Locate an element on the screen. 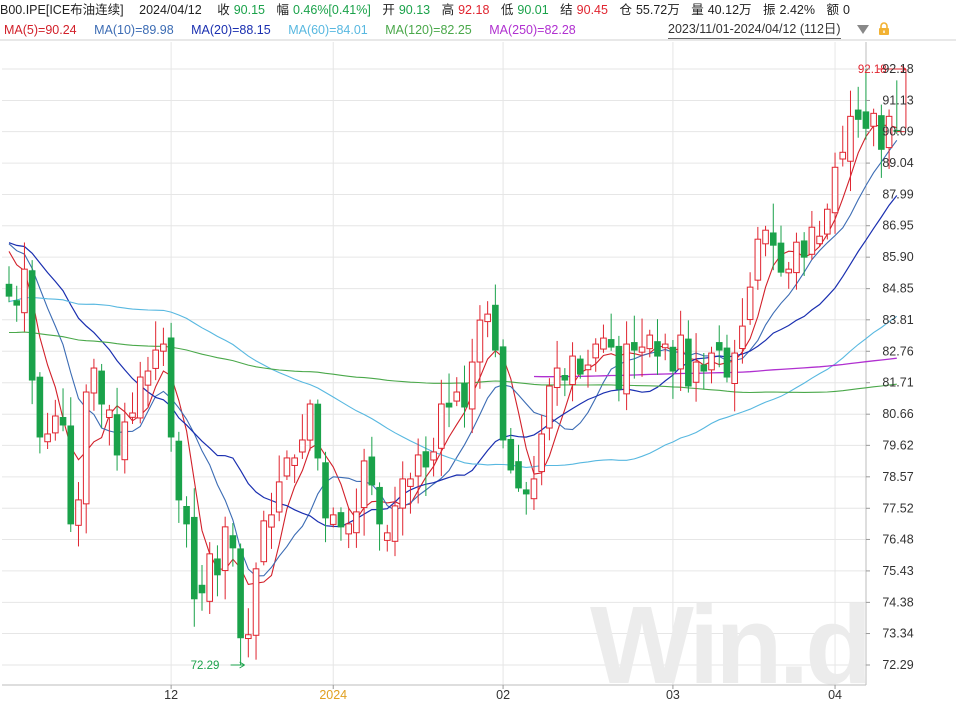 This screenshot has width=956, height=705. max-label: 92.18 is located at coordinates (872, 70).